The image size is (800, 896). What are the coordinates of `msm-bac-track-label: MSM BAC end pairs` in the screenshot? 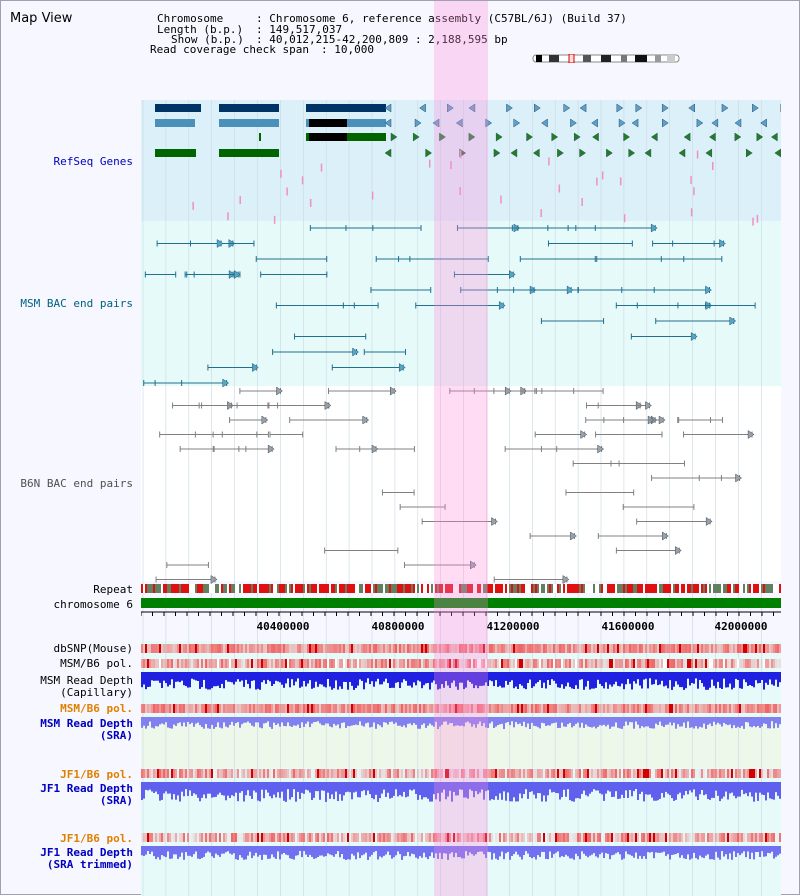 It's located at (76, 303).